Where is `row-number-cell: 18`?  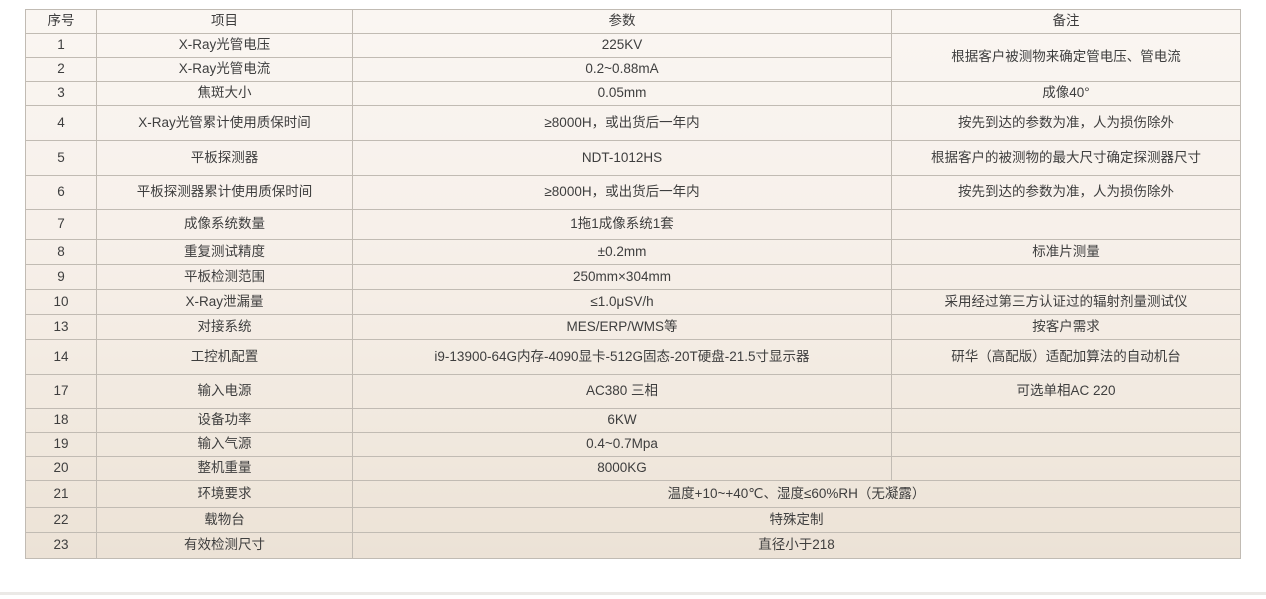 row-number-cell: 18 is located at coordinates (61, 420).